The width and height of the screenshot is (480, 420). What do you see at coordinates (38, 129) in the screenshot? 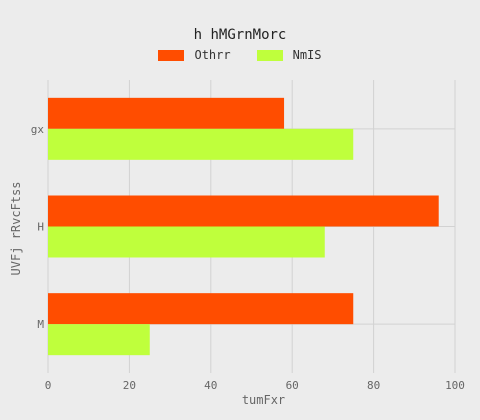
I see `y-tick-label-0: gx` at bounding box center [38, 129].